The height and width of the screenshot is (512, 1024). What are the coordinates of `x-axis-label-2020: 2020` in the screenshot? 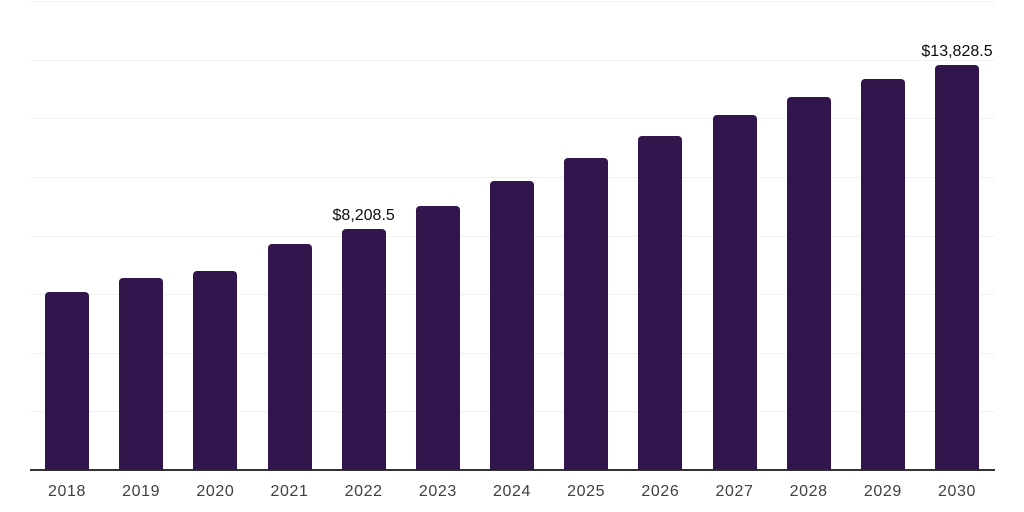 It's located at (215, 491).